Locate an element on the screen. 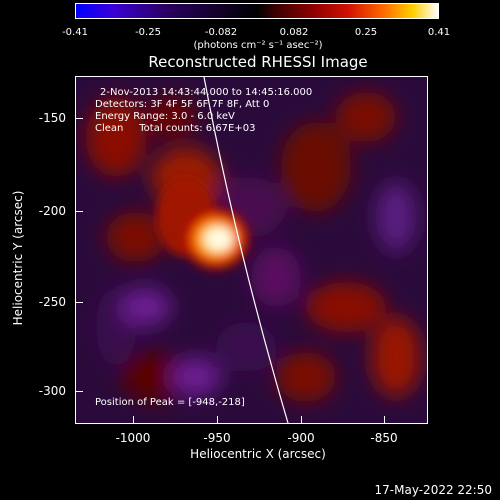  energy-range-label: Energy Range: 3.0 - 6.0 keV is located at coordinates (165, 116).